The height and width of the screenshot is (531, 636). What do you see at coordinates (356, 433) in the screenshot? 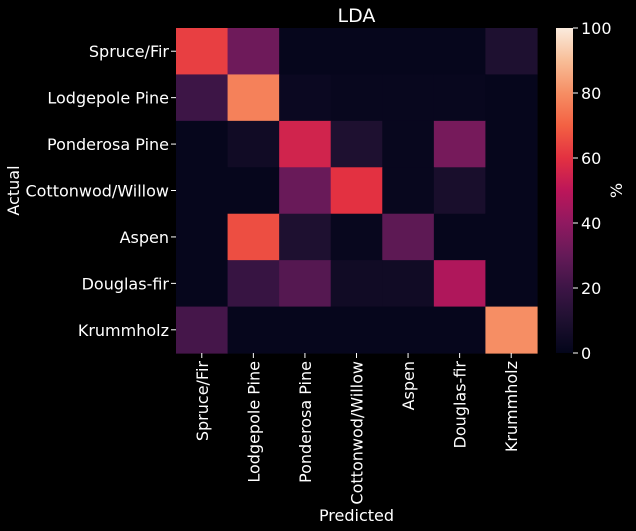
I see `x-tick-label: Cottonwod/Willow` at bounding box center [356, 433].